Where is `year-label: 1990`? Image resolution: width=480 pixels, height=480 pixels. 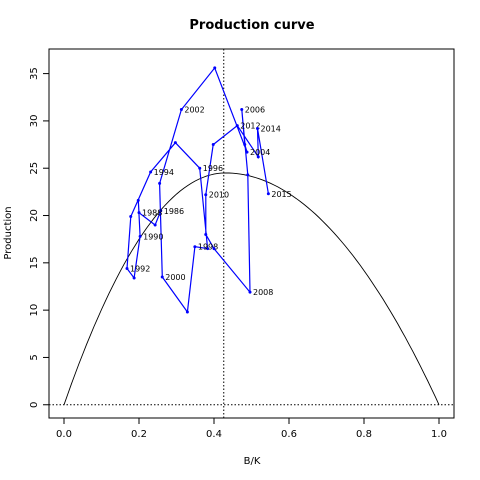 year-label: 1990 is located at coordinates (153, 236).